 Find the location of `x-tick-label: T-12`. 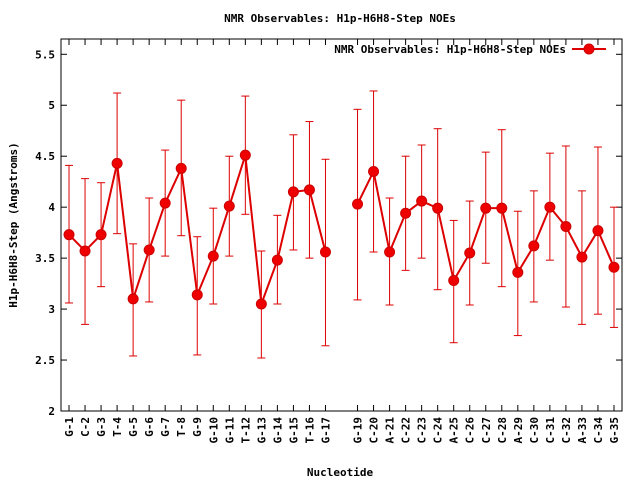

x-tick-label: T-12 is located at coordinates (245, 430).